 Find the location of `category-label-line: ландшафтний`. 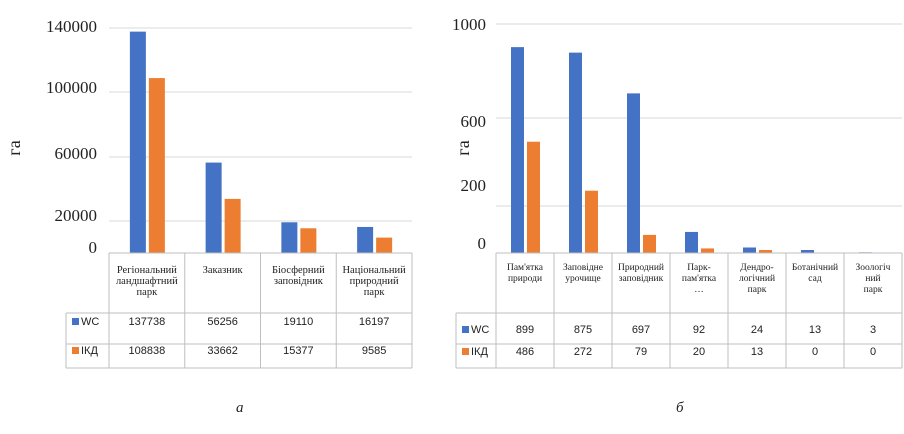

category-label-line: ландшафтний is located at coordinates (147, 281).